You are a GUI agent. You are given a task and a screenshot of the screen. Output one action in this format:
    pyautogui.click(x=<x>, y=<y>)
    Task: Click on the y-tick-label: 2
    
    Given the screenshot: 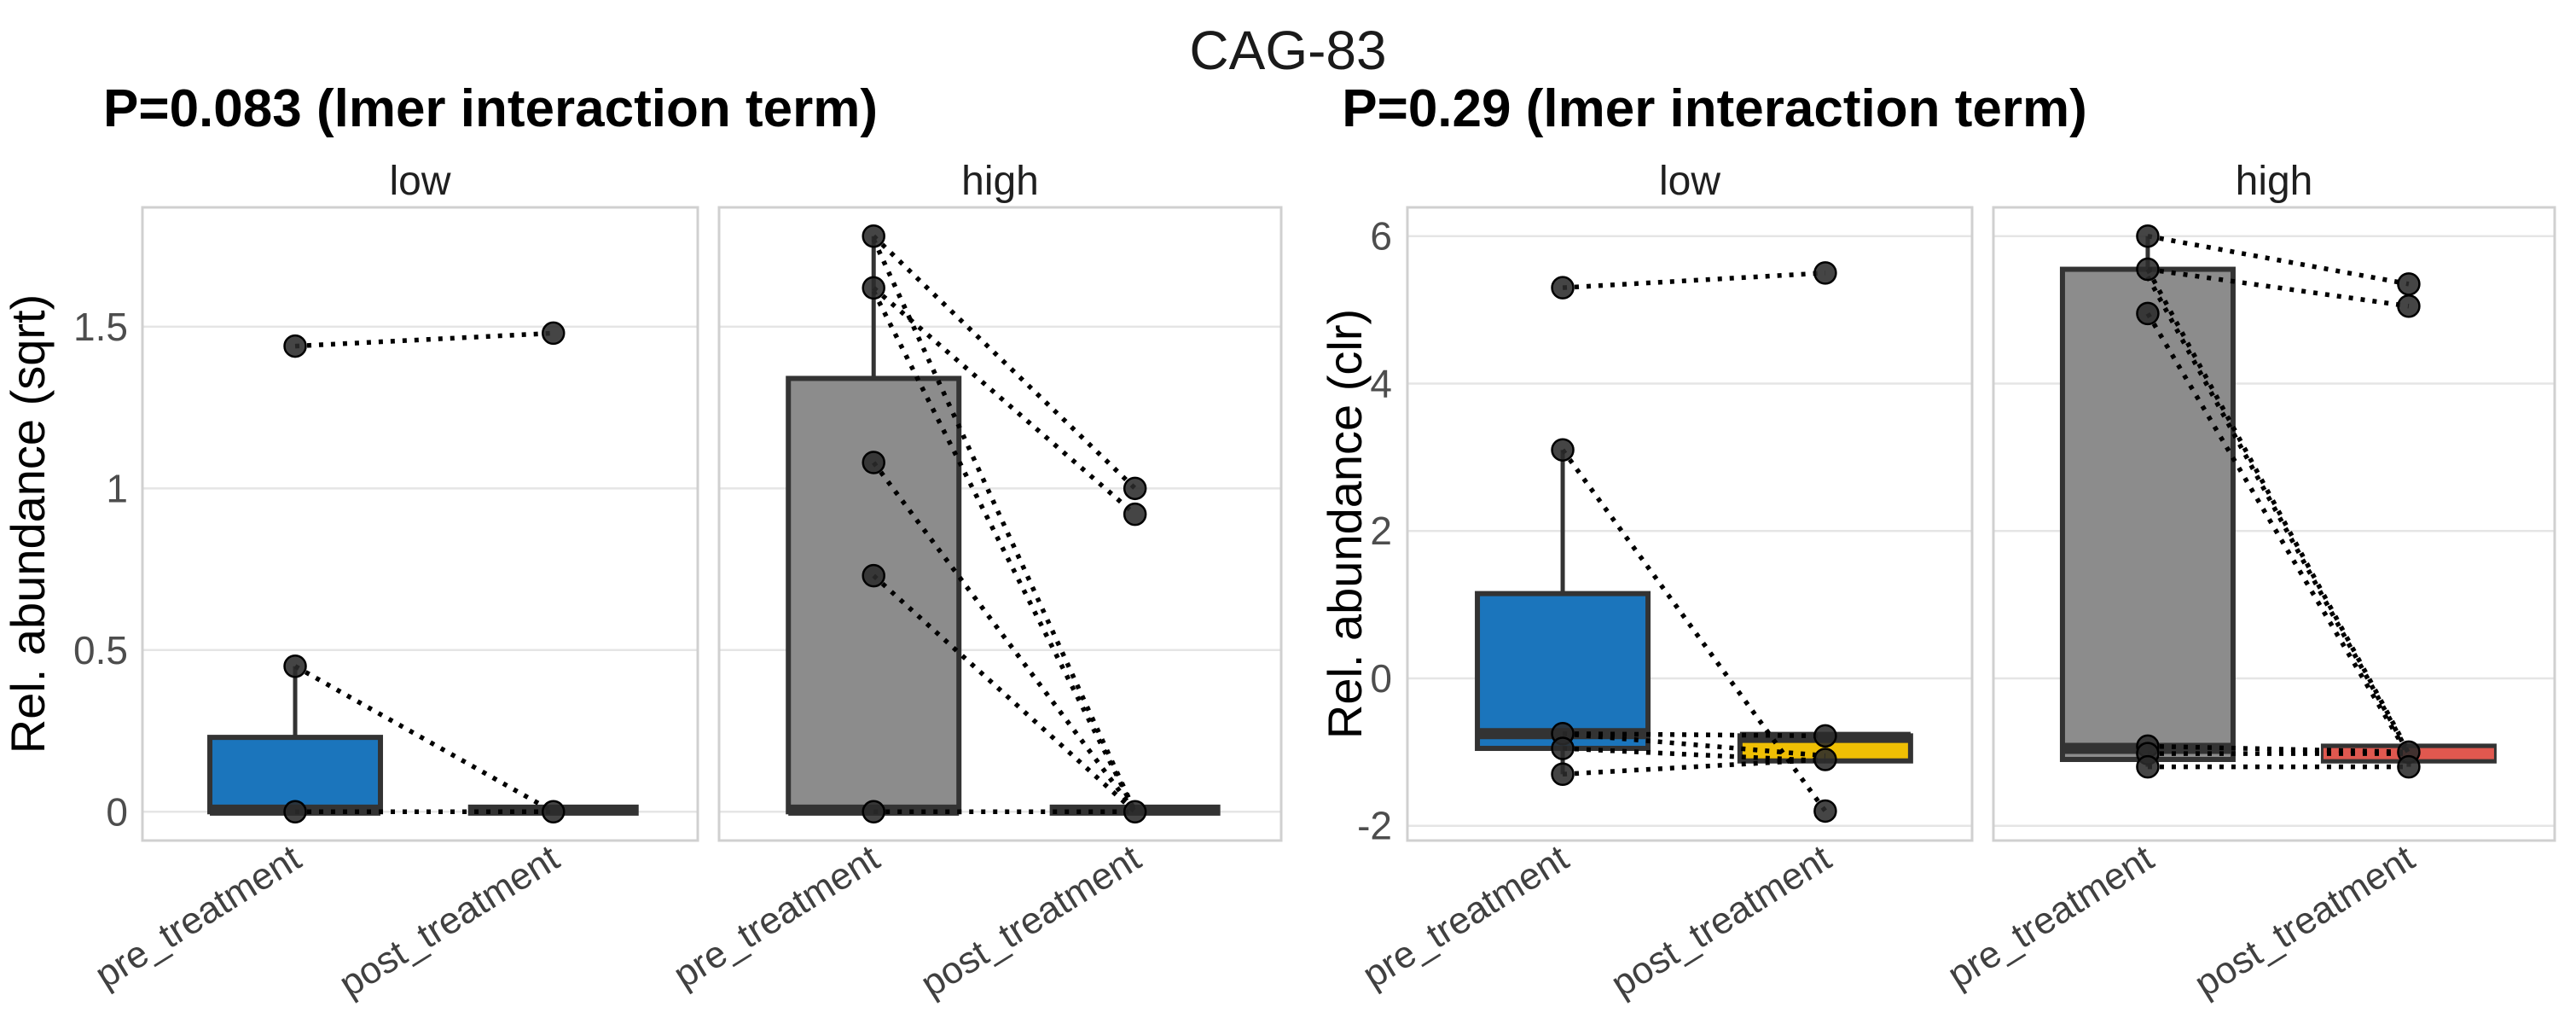 What is the action you would take?
    pyautogui.click(x=1381, y=531)
    